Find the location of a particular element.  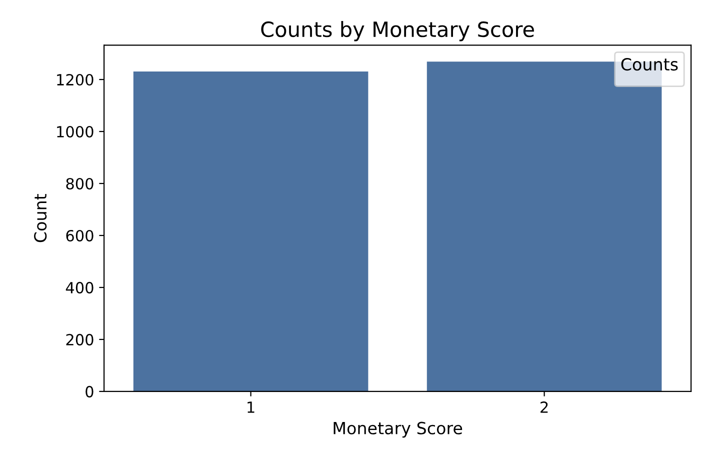

y-tick-label: 1200 is located at coordinates (75, 80).